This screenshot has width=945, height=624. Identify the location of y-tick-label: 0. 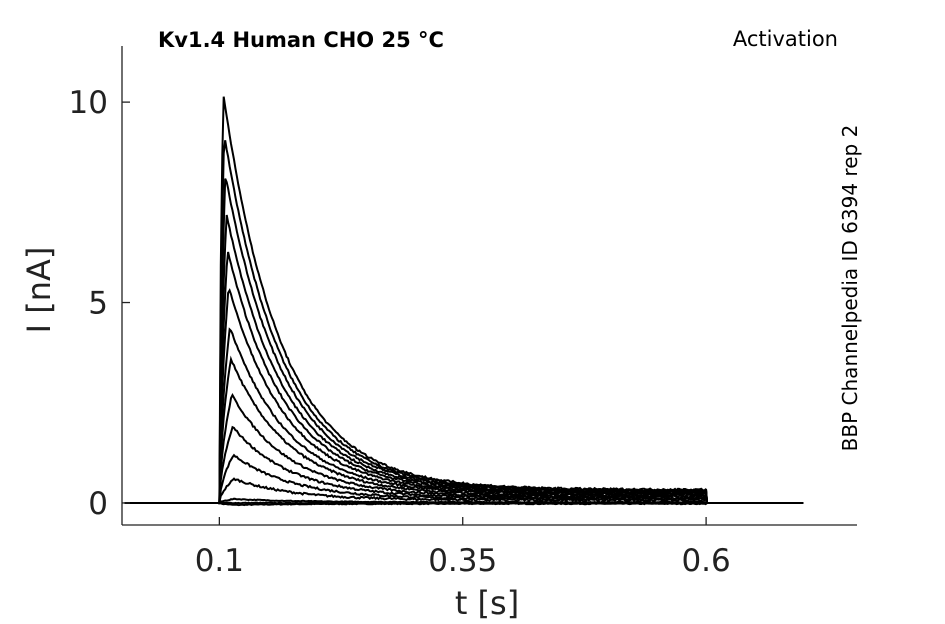
(98, 504).